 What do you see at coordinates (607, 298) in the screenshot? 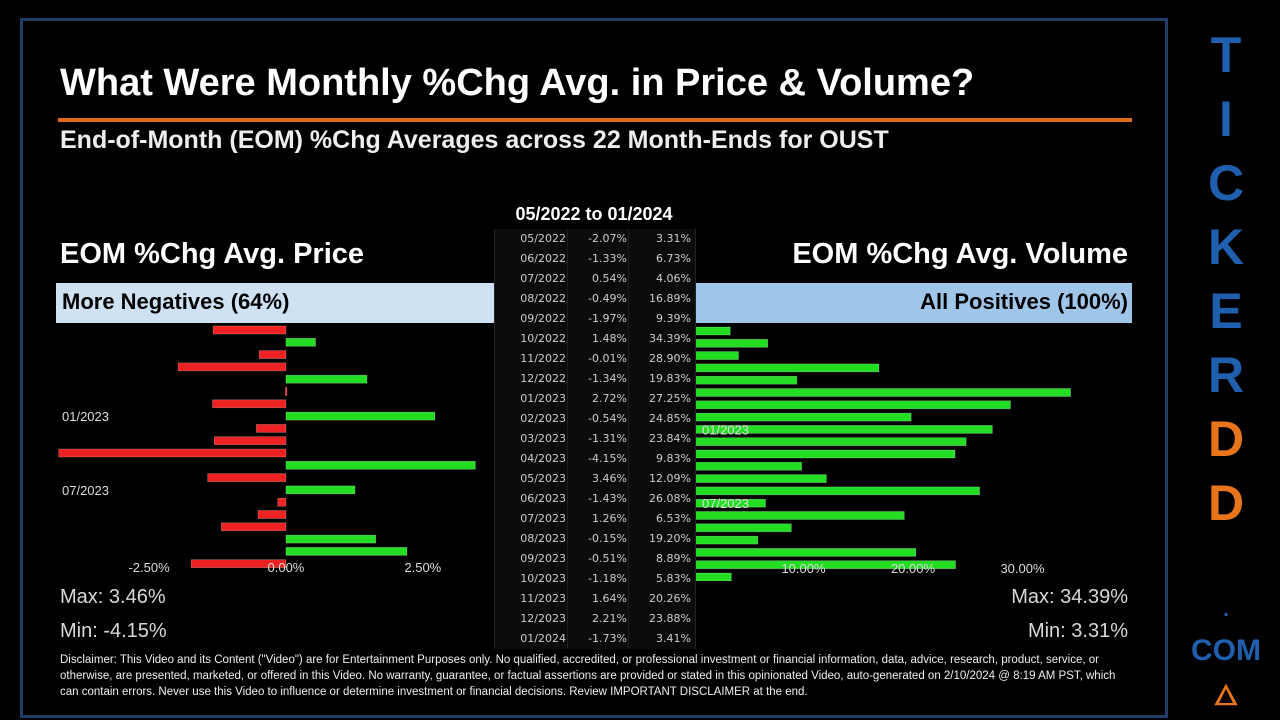
I see `price-cell: -0.49%` at bounding box center [607, 298].